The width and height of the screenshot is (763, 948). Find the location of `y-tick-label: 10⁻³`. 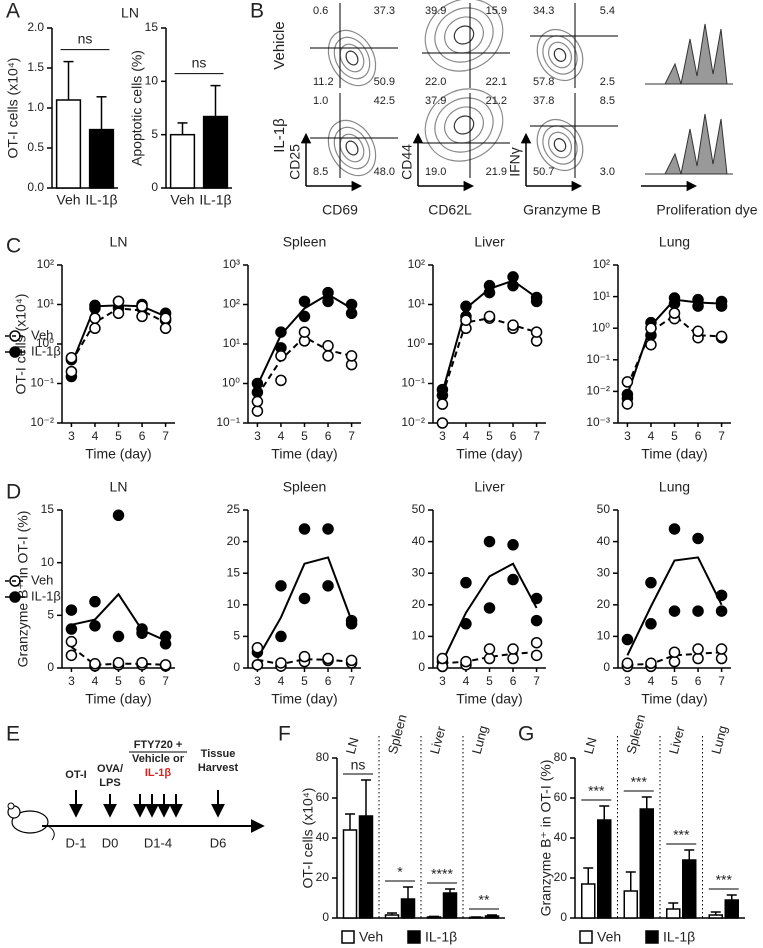

y-tick-label: 10⁻³ is located at coordinates (598, 422).